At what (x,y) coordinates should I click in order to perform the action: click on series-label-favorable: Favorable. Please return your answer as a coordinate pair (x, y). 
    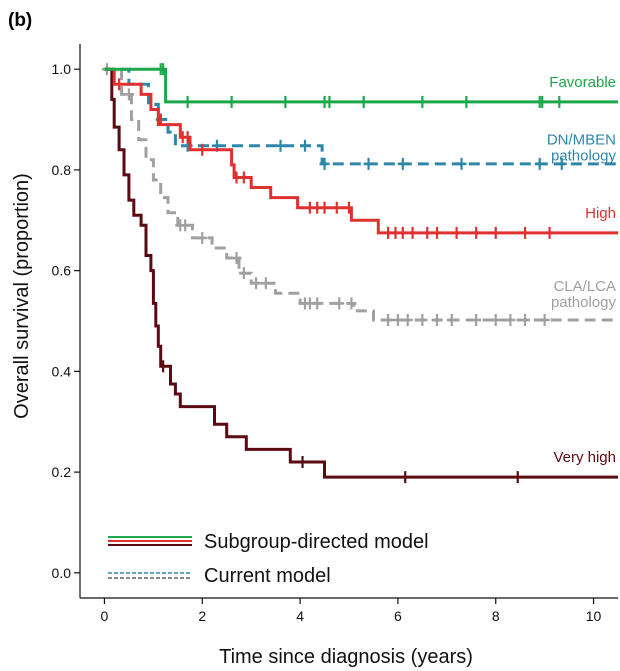
    Looking at the image, I should click on (582, 82).